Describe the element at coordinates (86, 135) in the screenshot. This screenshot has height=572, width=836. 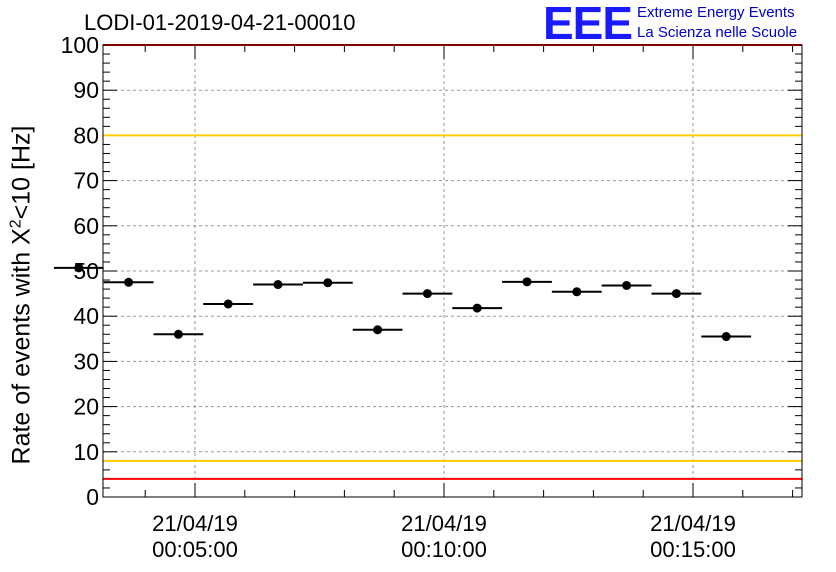
I see `y-tick-label: 80` at that location.